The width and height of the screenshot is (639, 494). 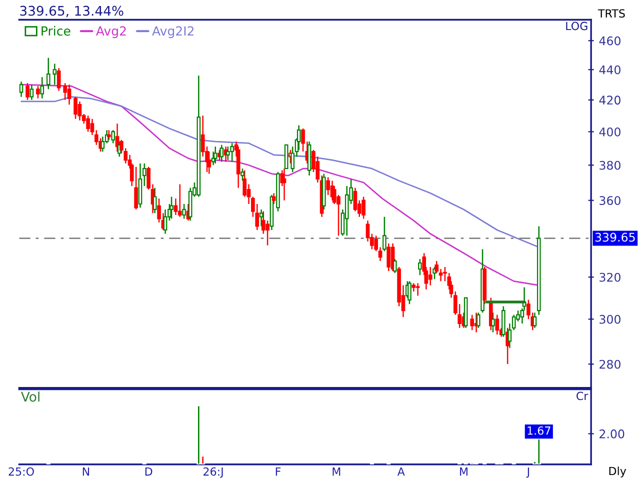 I want to click on text: TRTS, so click(x=611, y=13).